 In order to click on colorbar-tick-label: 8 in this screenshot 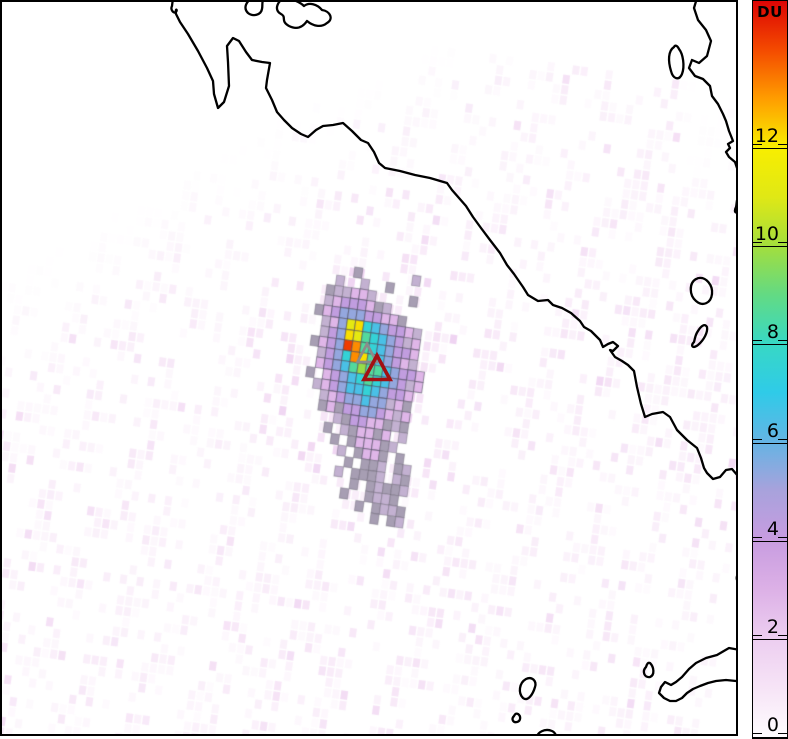, I will do `click(772, 332)`.